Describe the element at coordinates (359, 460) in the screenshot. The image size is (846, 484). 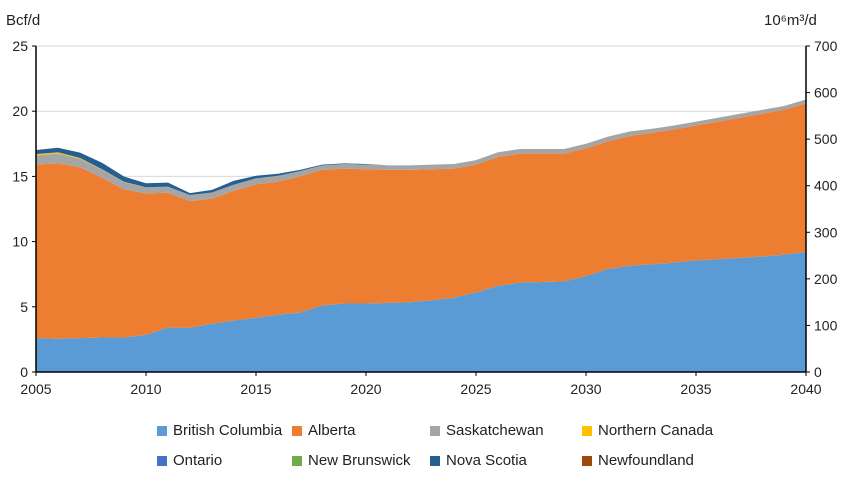
I see `legend-label: New Brunswick` at that location.